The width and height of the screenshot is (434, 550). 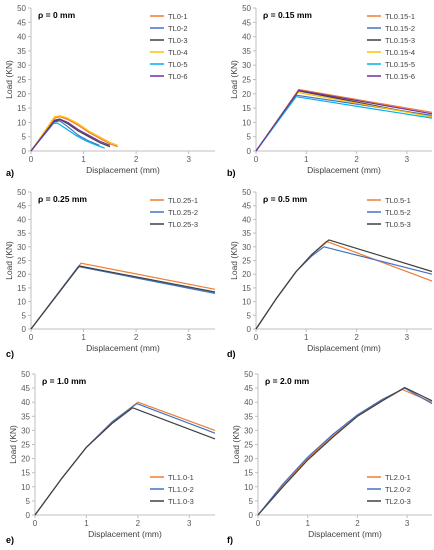 What do you see at coordinates (398, 200) in the screenshot?
I see `legend-label: TL0.5-1` at bounding box center [398, 200].